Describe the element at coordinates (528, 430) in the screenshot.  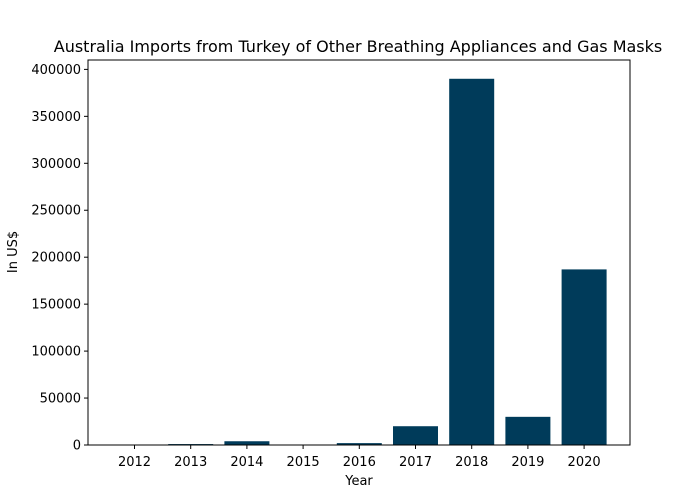
I see `bar-2019` at that location.